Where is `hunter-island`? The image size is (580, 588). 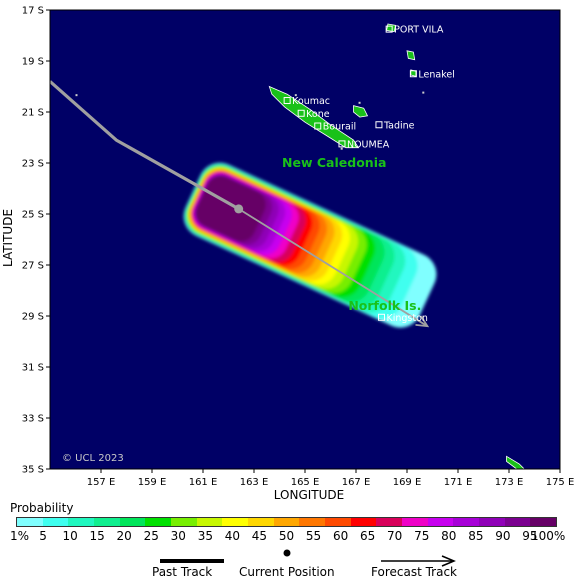
hunter-island is located at coordinates (515, 462).